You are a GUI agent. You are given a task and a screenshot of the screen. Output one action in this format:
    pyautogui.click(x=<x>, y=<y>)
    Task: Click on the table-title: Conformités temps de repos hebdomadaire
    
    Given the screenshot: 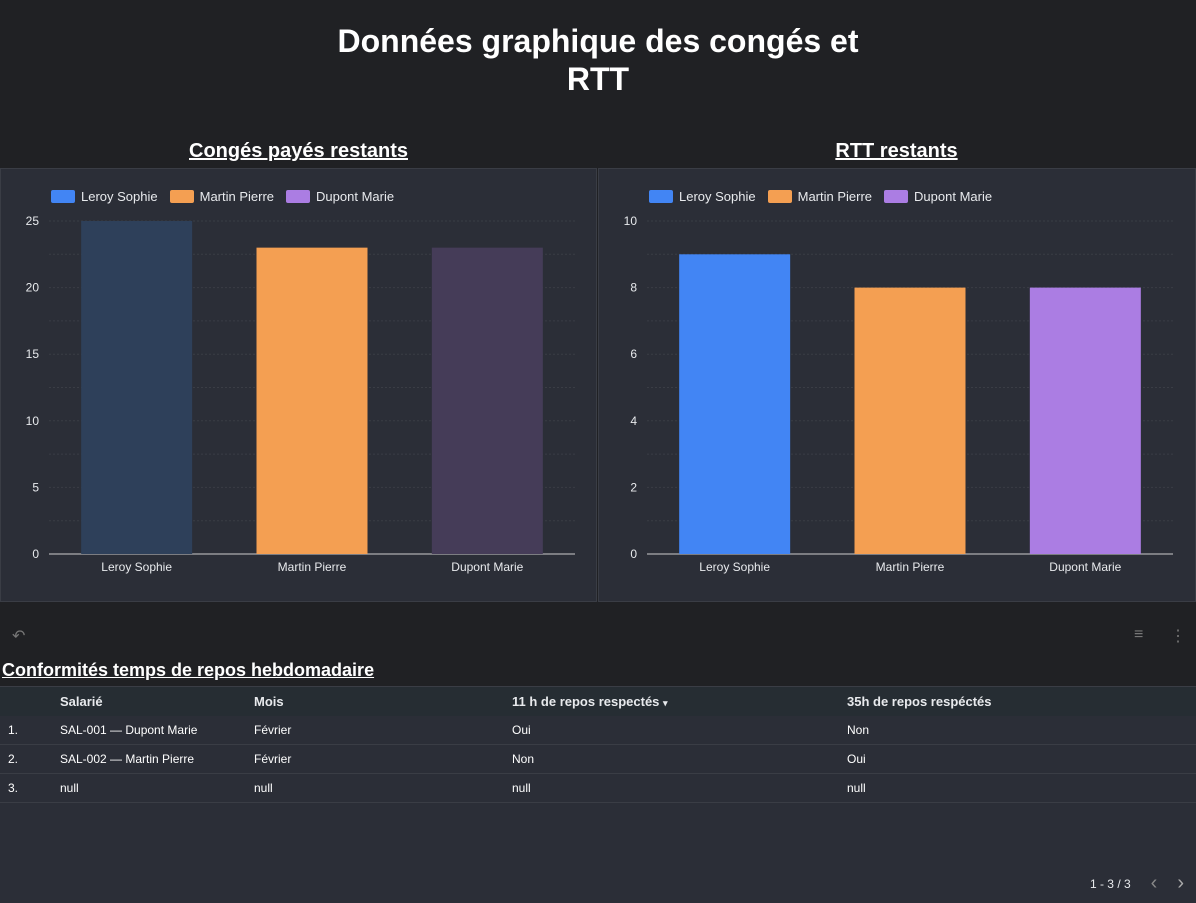 What is the action you would take?
    pyautogui.click(x=188, y=670)
    